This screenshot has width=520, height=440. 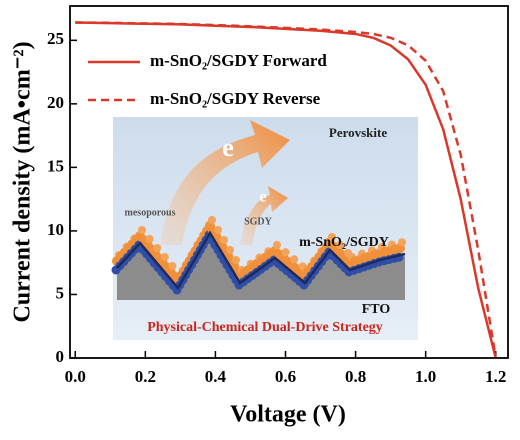 I want to click on x-tick-label: 1.0, so click(x=425, y=376).